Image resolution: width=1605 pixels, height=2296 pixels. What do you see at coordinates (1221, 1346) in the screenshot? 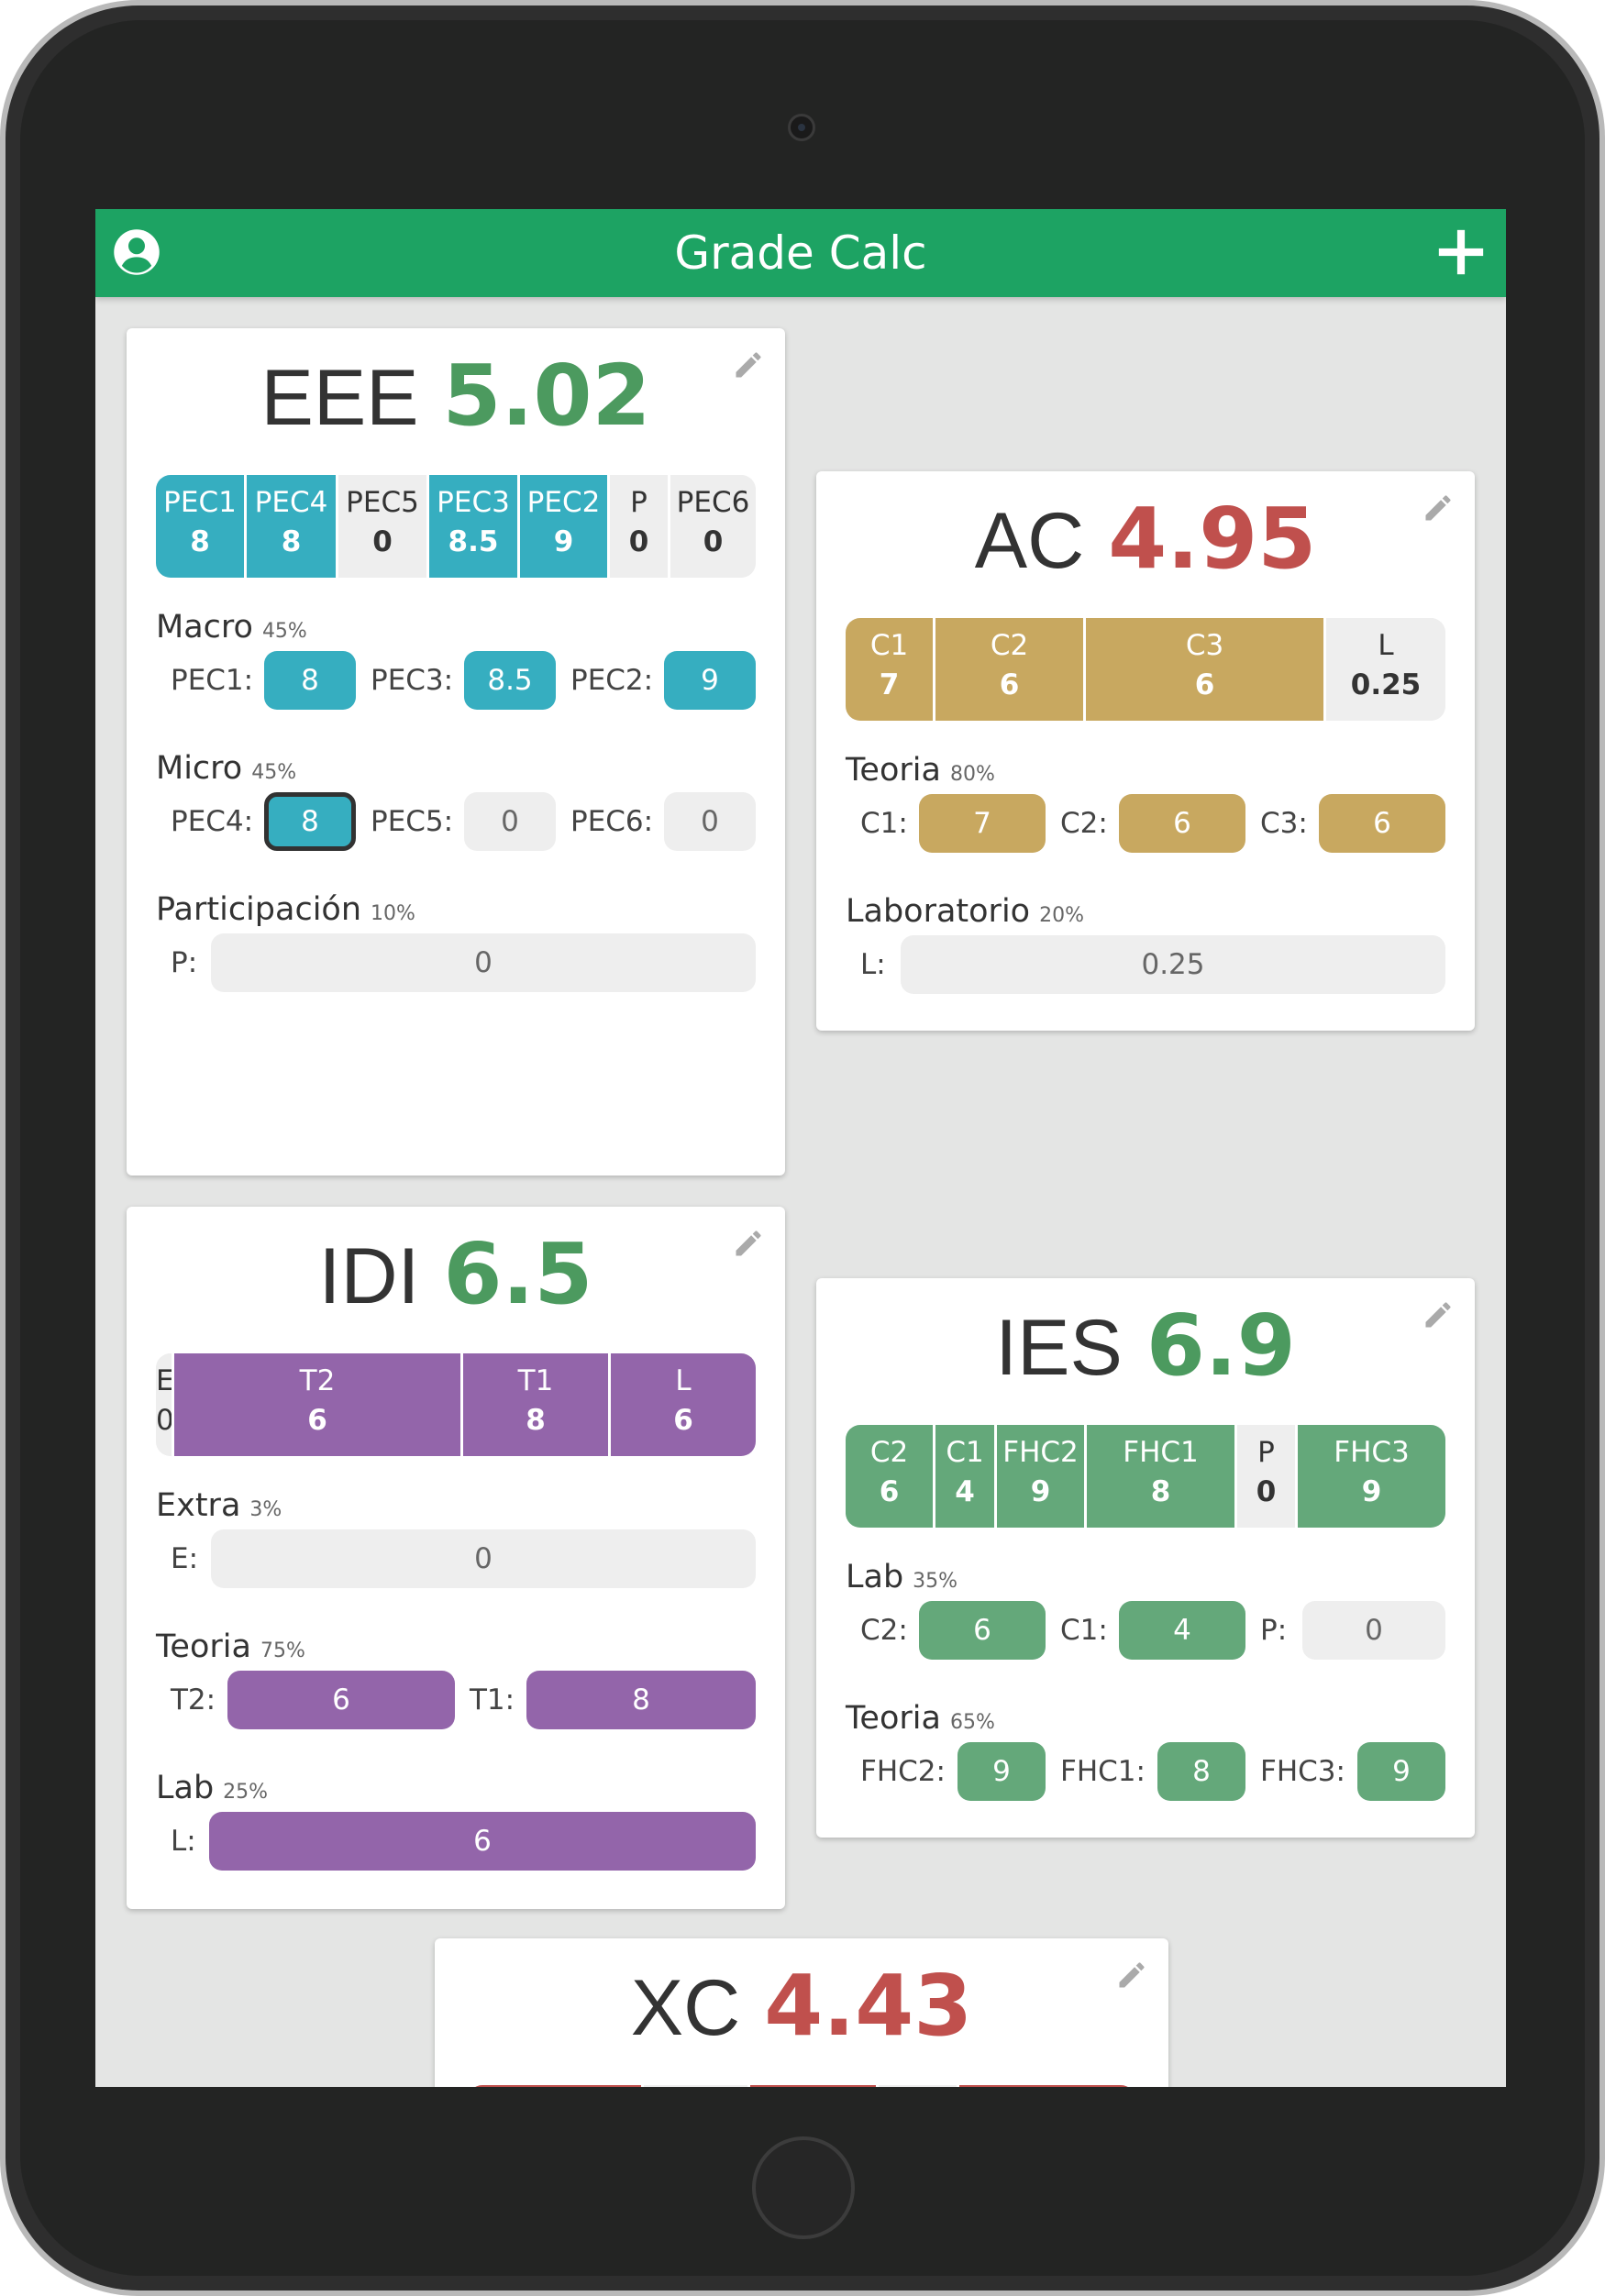
I see `course-grade: 6.9` at bounding box center [1221, 1346].